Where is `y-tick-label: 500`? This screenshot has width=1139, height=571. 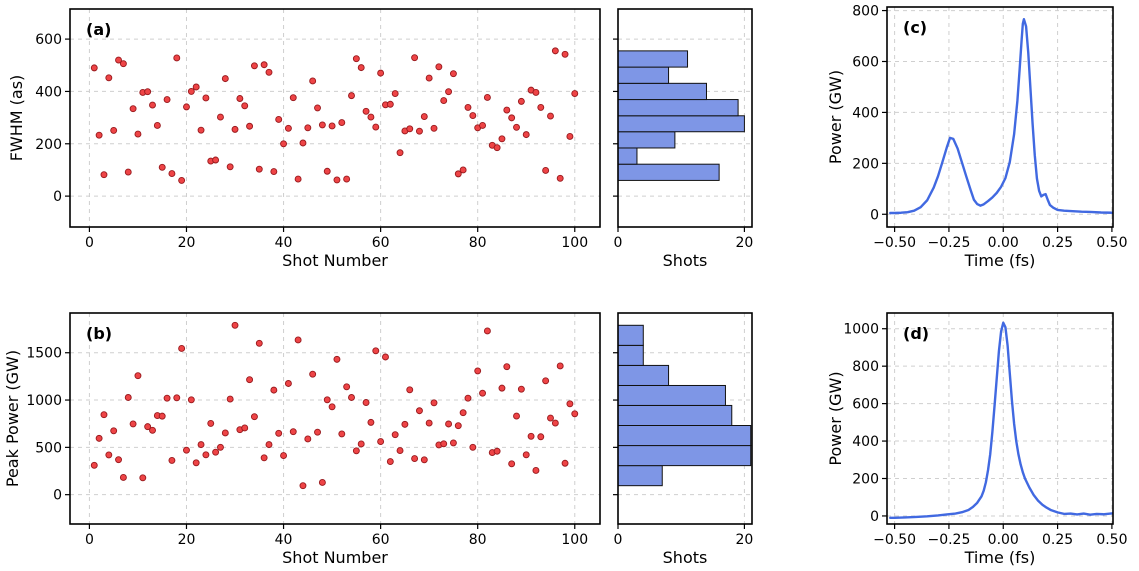 y-tick-label: 500 is located at coordinates (48, 448).